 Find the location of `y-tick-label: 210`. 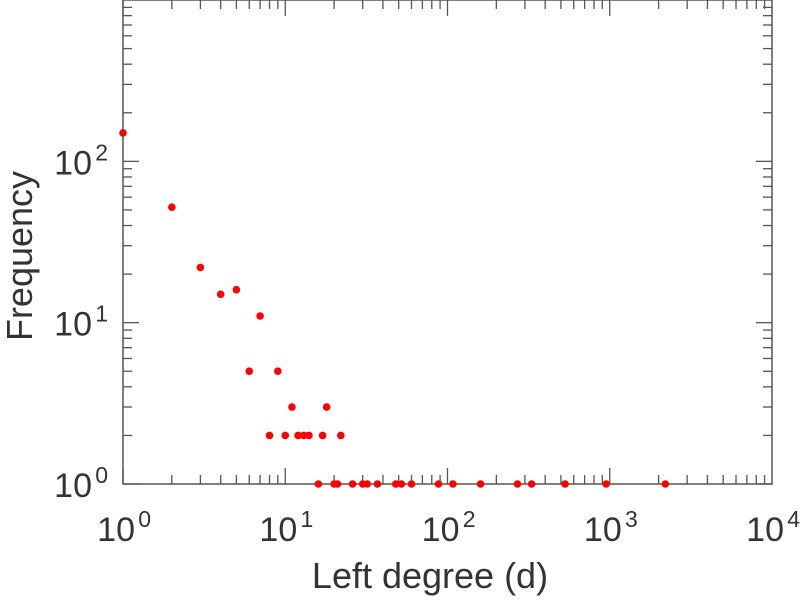

y-tick-label: 210 is located at coordinates (81, 160).